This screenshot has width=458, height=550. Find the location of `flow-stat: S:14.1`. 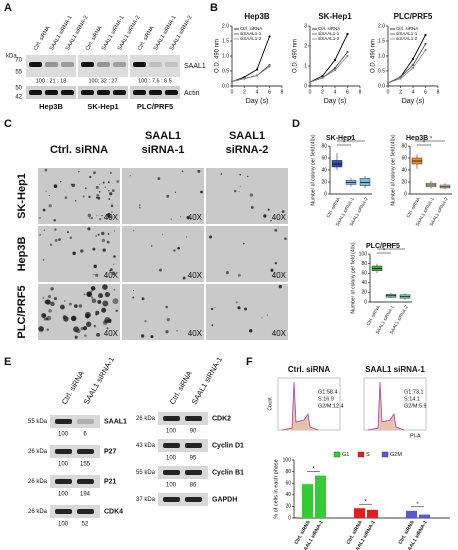

flow-stat: S:14.1 is located at coordinates (412, 399).